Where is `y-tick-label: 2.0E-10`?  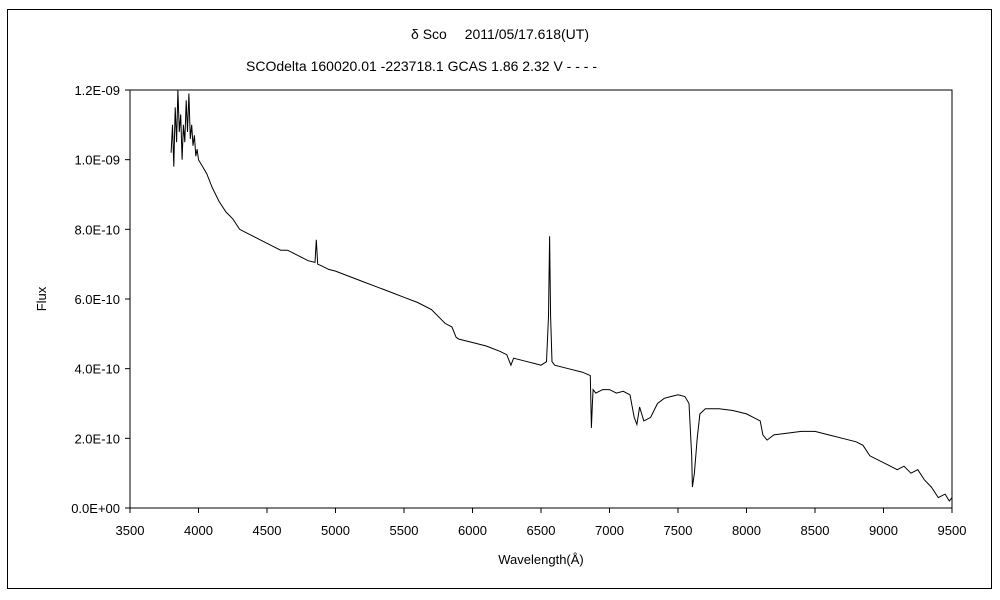 y-tick-label: 2.0E-10 is located at coordinates (97, 438).